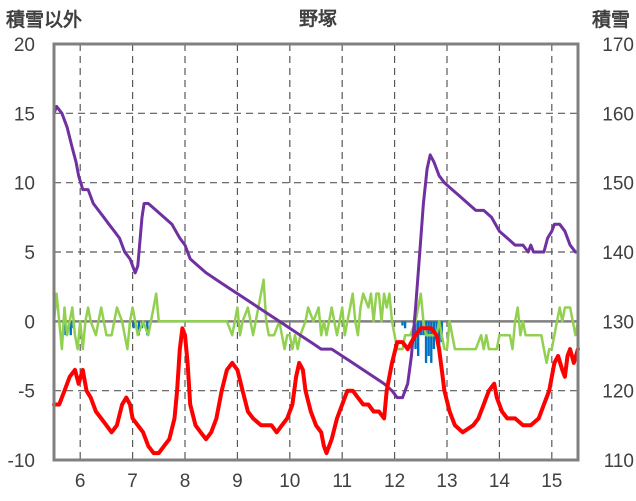 The height and width of the screenshot is (501, 636). I want to click on right-tick-labels: 170 160 150 140 130 120 110, so click(618, 253).